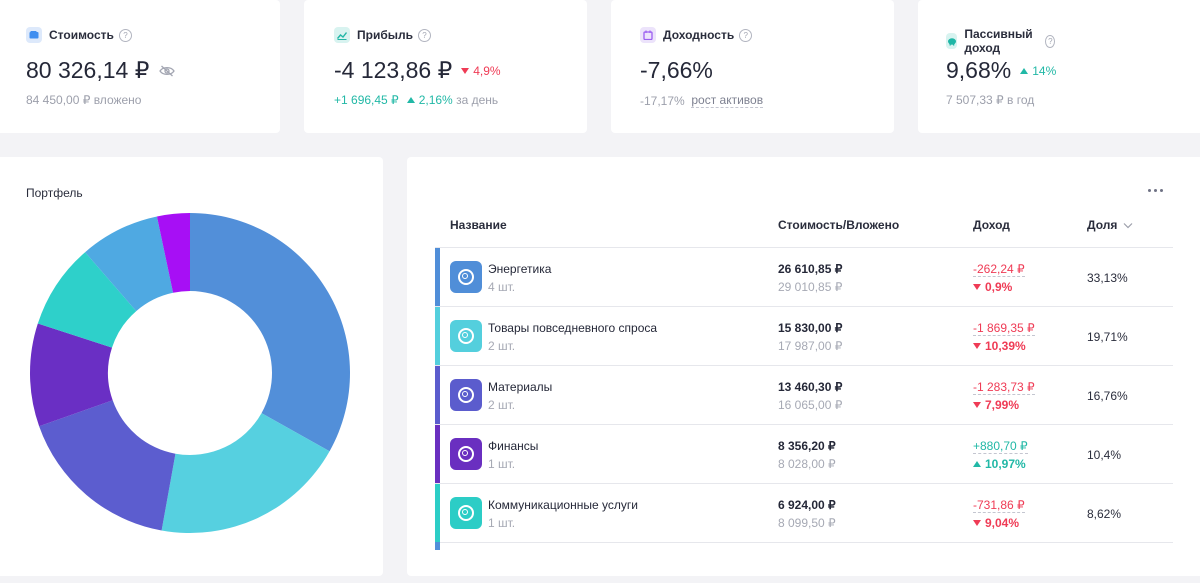 This screenshot has height=583, width=1200. What do you see at coordinates (34, 35) in the screenshot?
I see `wallet-icon` at bounding box center [34, 35].